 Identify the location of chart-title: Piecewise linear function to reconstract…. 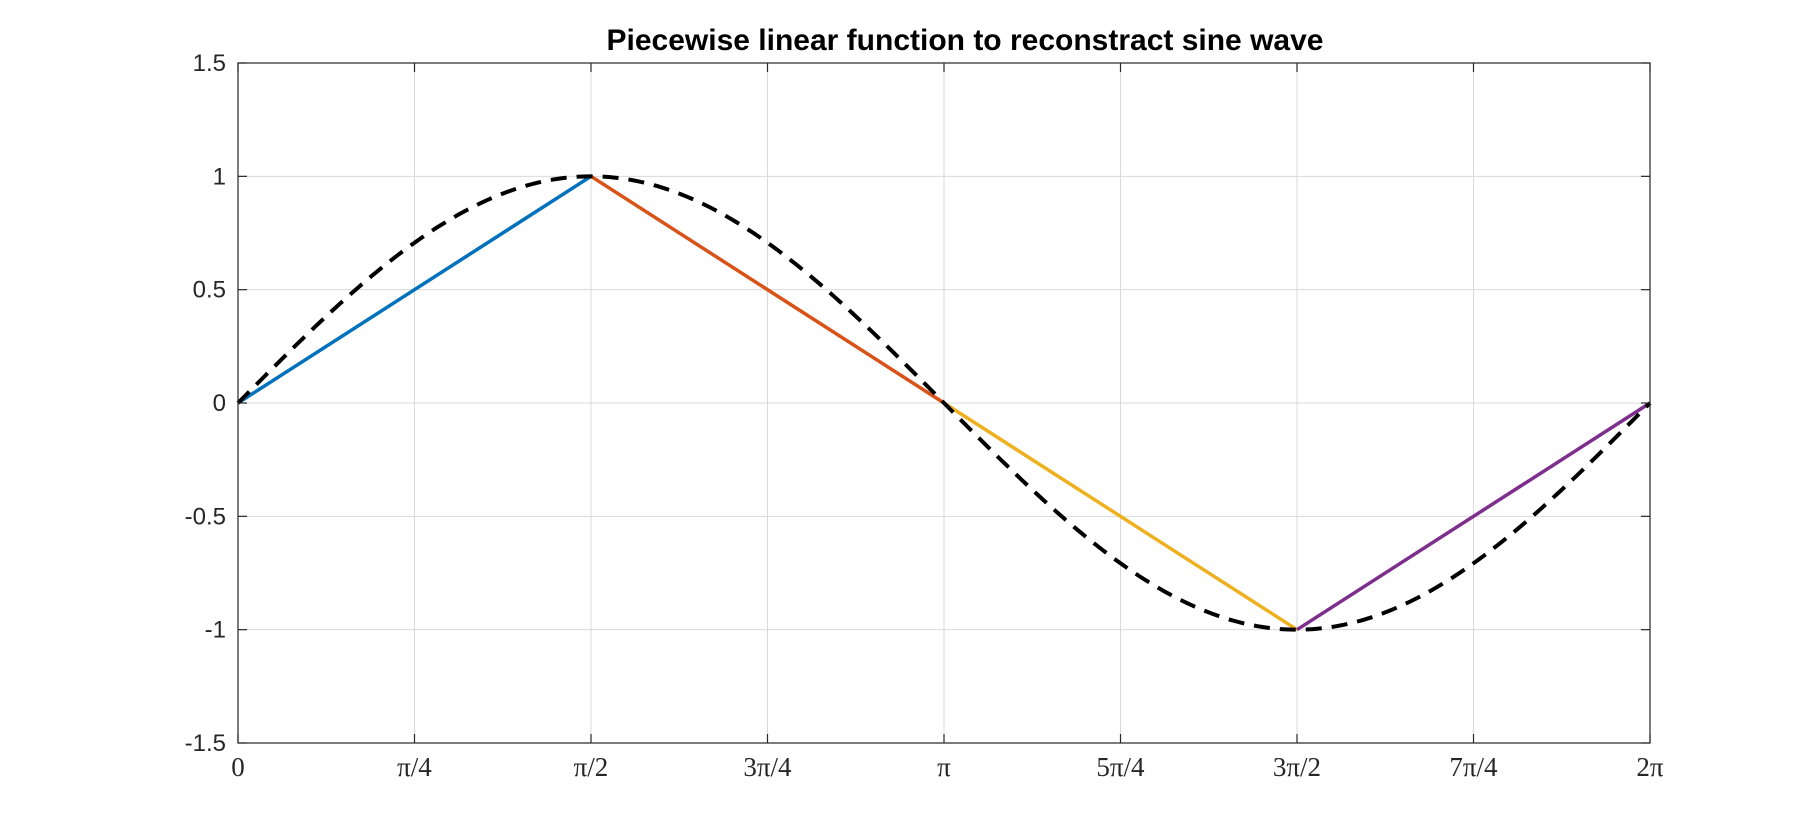
(965, 40).